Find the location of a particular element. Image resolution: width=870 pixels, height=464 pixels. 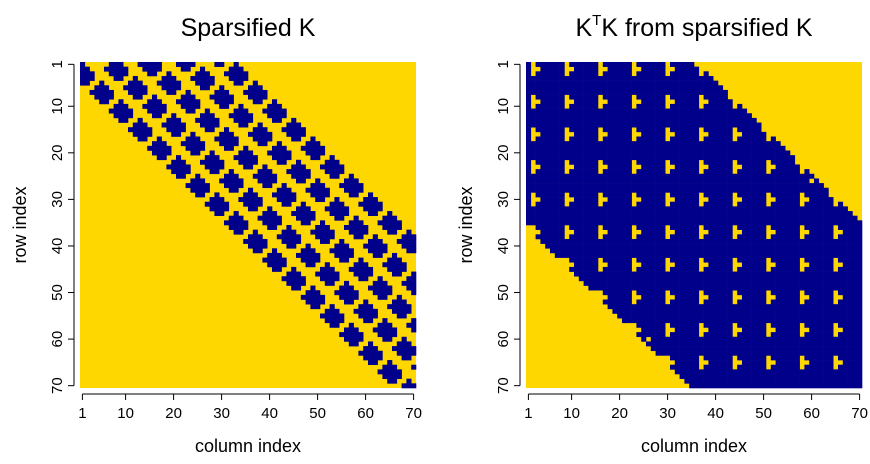

chart-title: Sparsified K is located at coordinates (248, 28).